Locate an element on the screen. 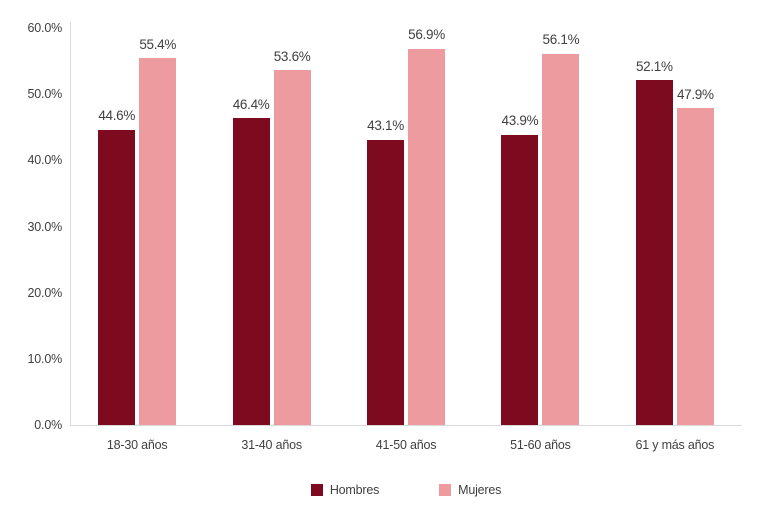 The width and height of the screenshot is (779, 518). bar-value-label: 44.6% is located at coordinates (117, 116).